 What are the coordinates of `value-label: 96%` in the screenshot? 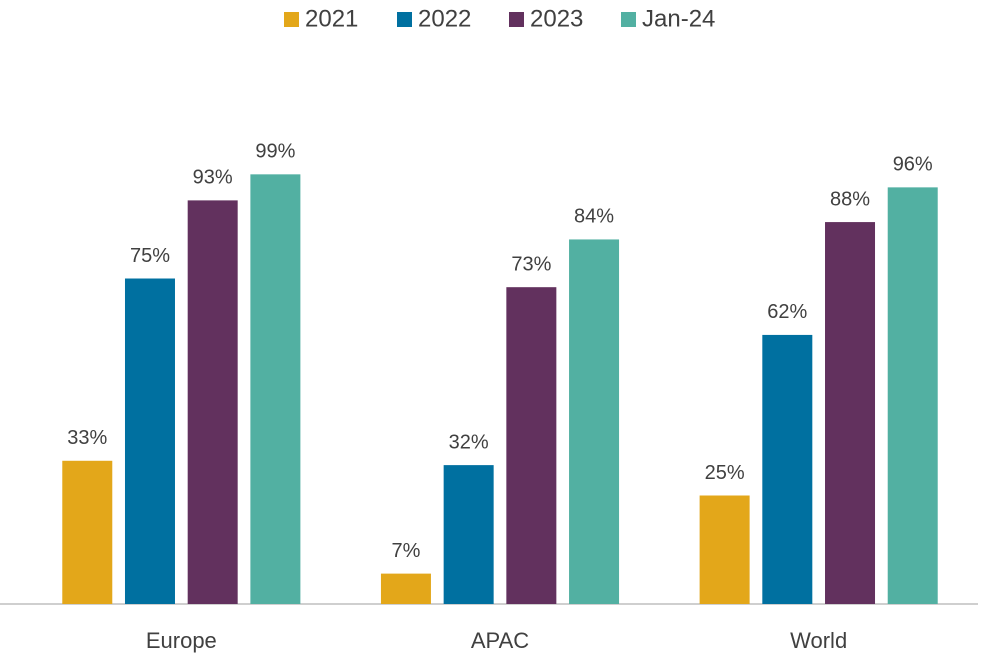 It's located at (913, 165).